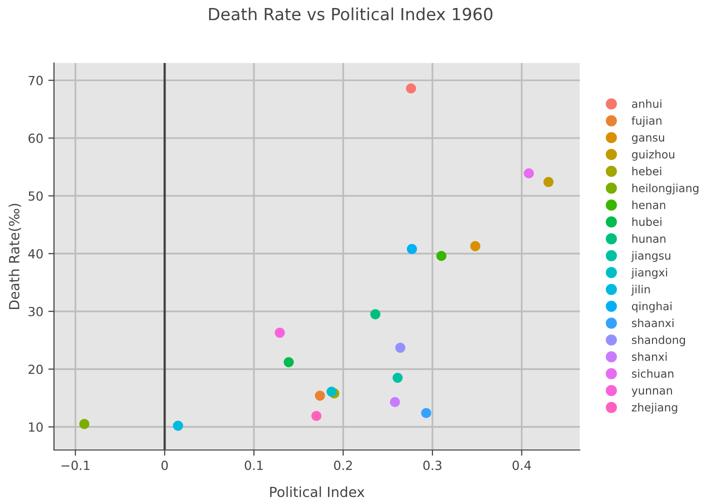  Describe the element at coordinates (648, 139) in the screenshot. I see `legend-label: gansu` at that location.